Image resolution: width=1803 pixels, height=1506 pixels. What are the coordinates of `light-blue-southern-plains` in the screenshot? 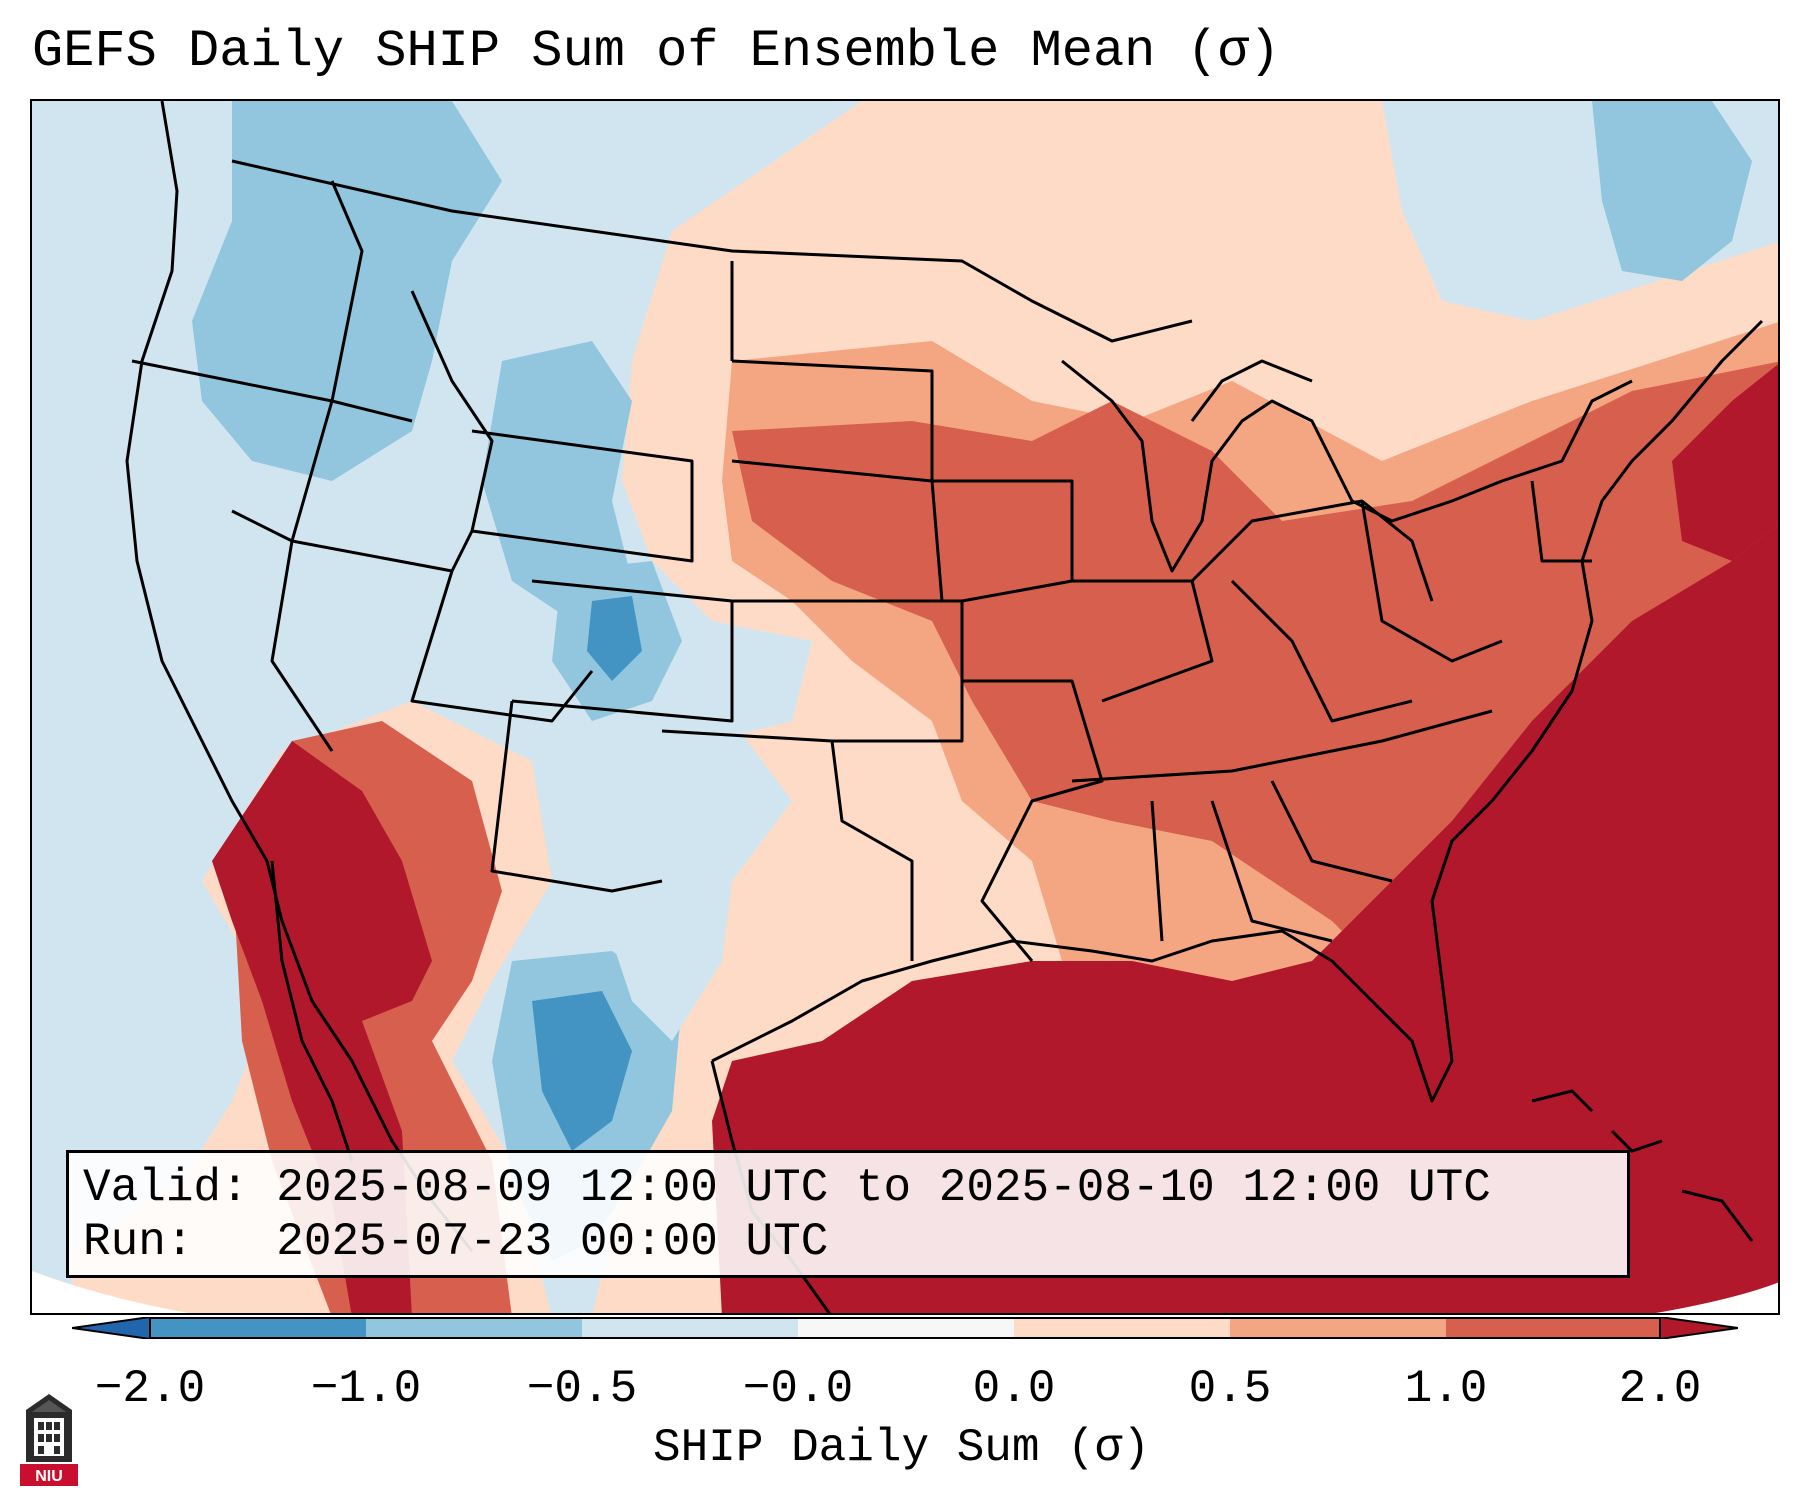 It's located at (667, 881).